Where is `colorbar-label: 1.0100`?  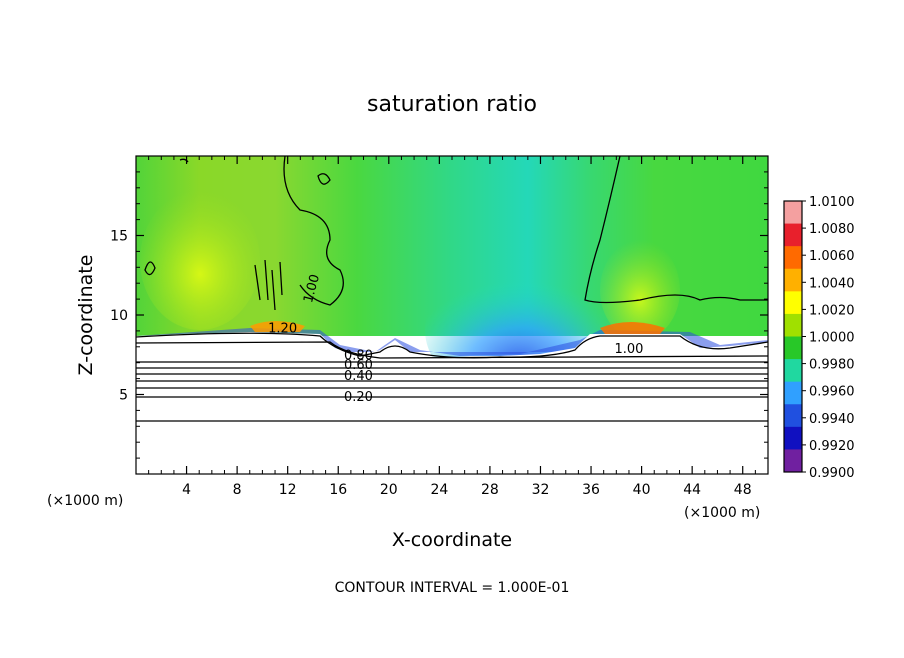
colorbar-label: 1.0100 is located at coordinates (832, 202).